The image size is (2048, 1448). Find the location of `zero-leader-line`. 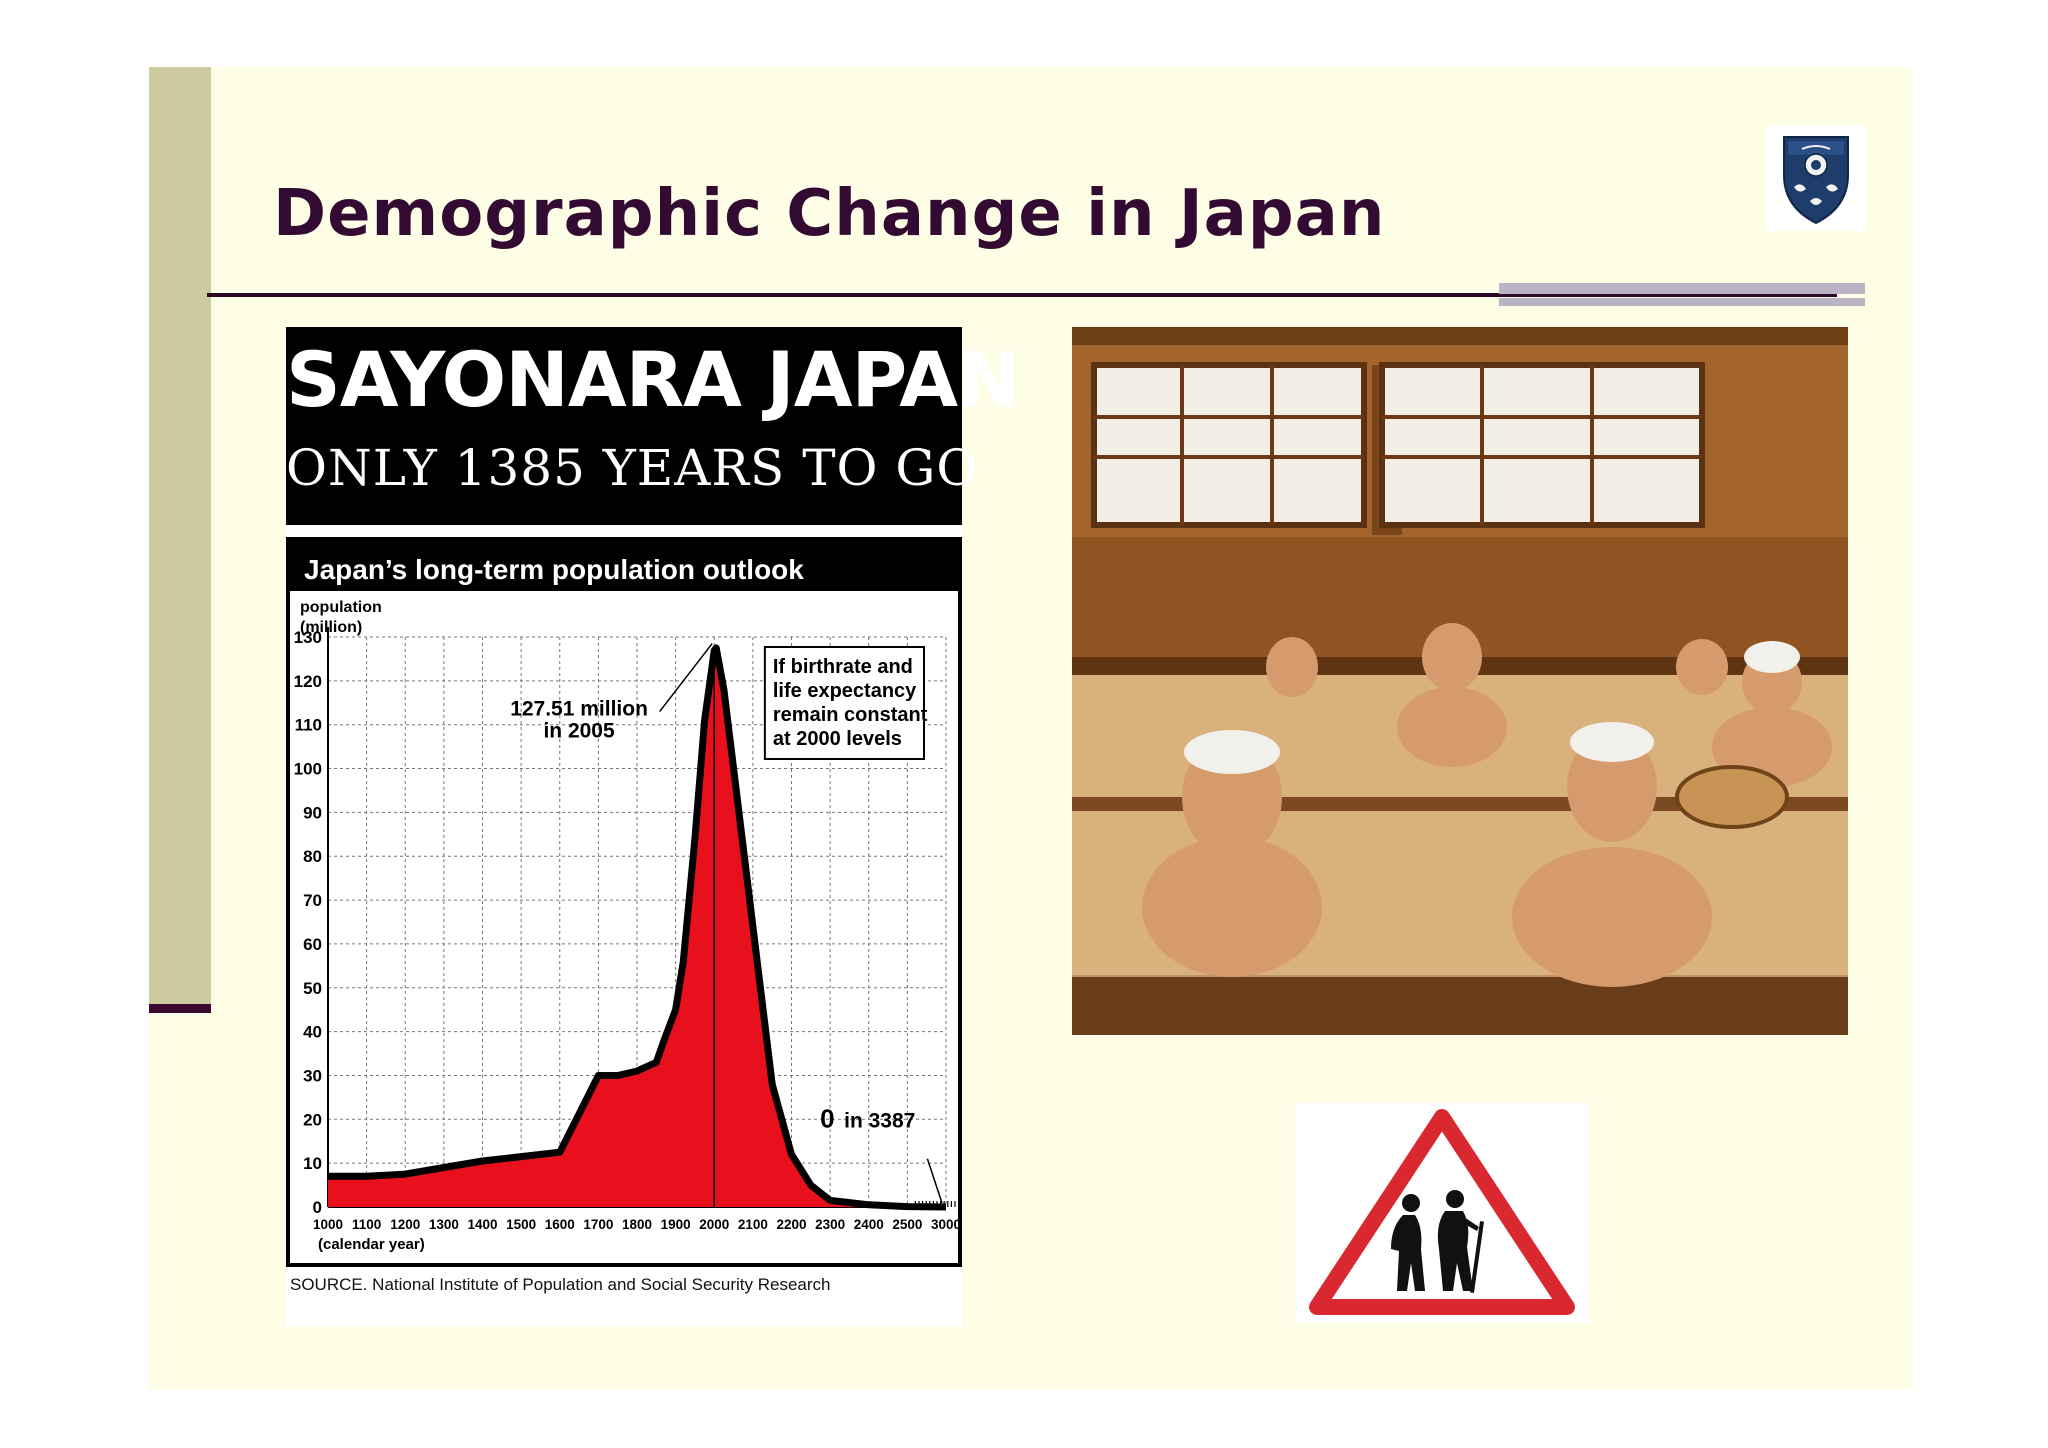

zero-leader-line is located at coordinates (934, 1181).